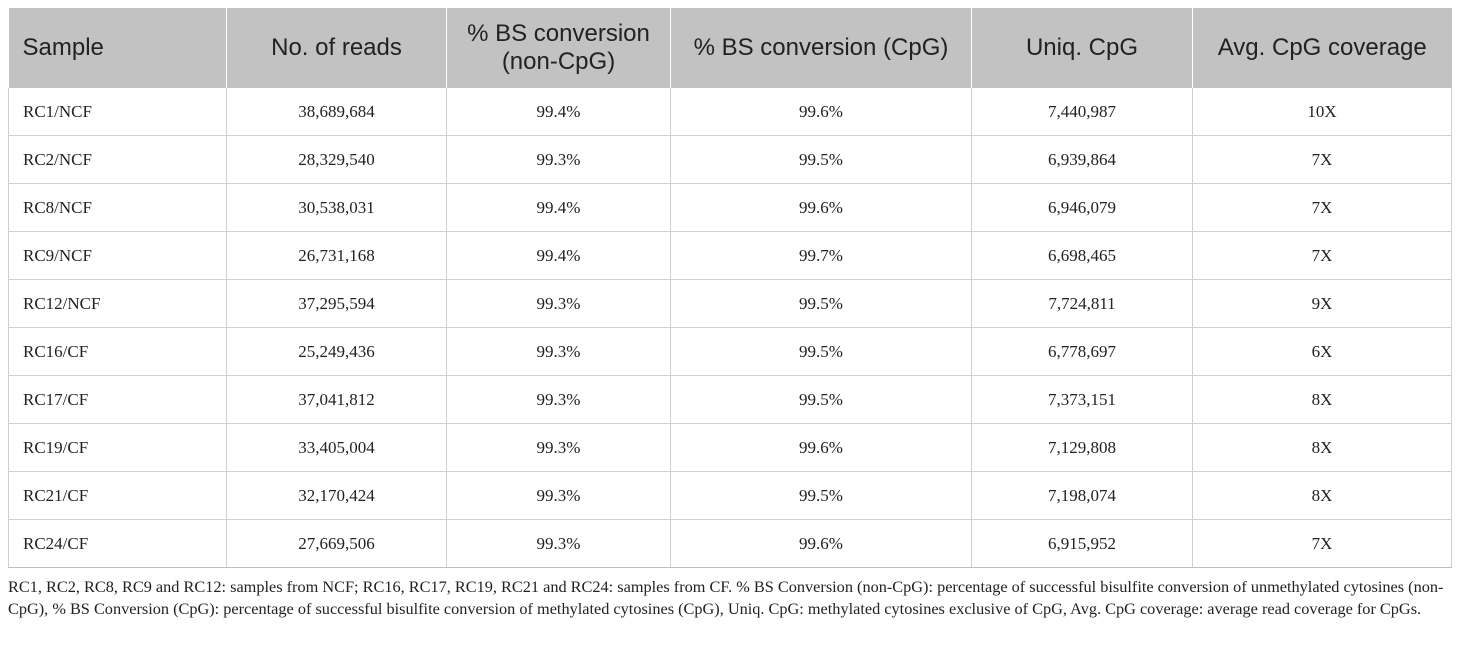 This screenshot has width=1460, height=657. Describe the element at coordinates (1082, 399) in the screenshot. I see `cell-uniq-cpg: 7,373,151` at that location.